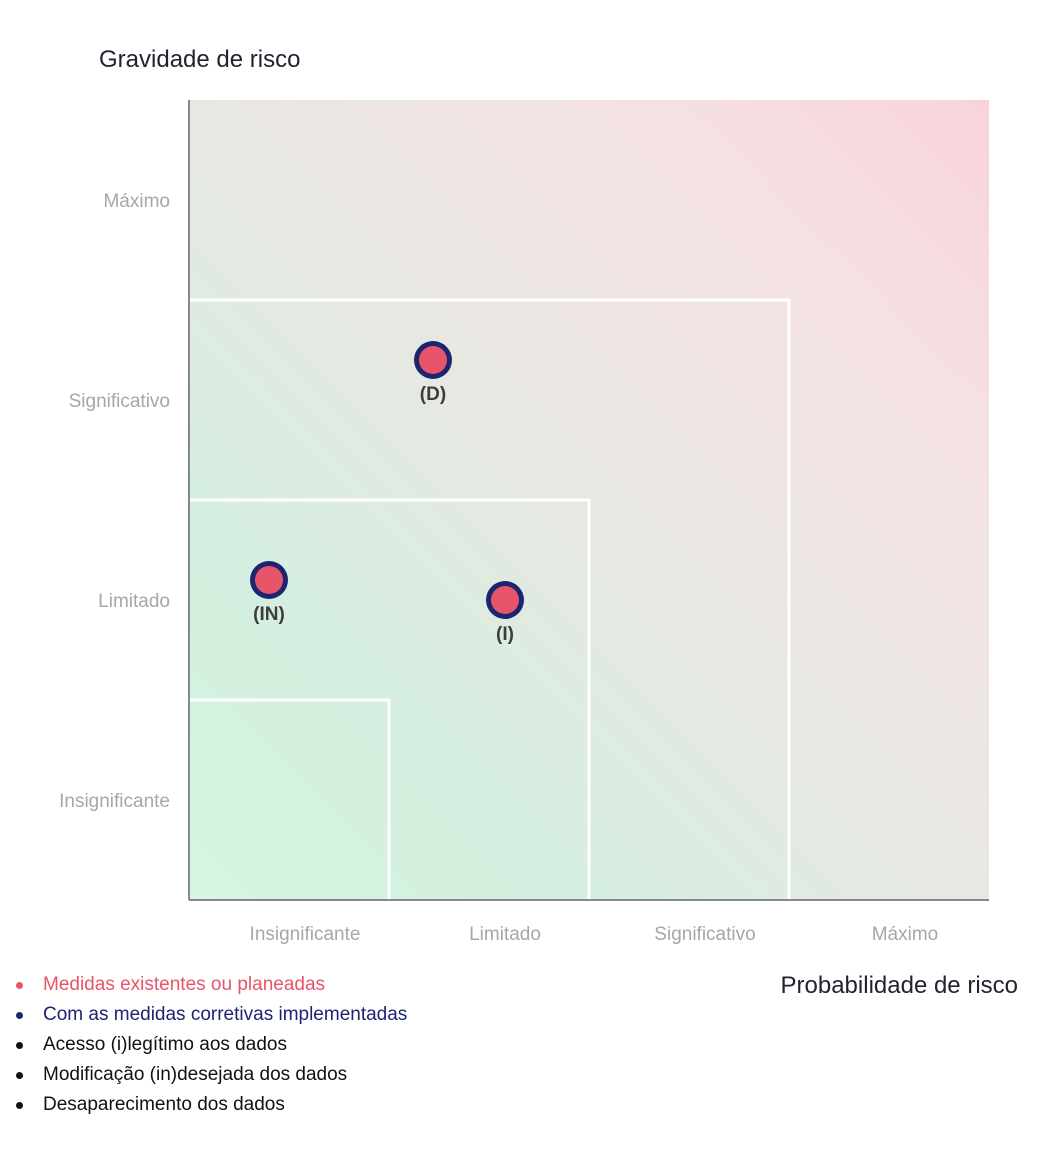  What do you see at coordinates (200, 59) in the screenshot?
I see `y-axis-title: Gravidade de risco` at bounding box center [200, 59].